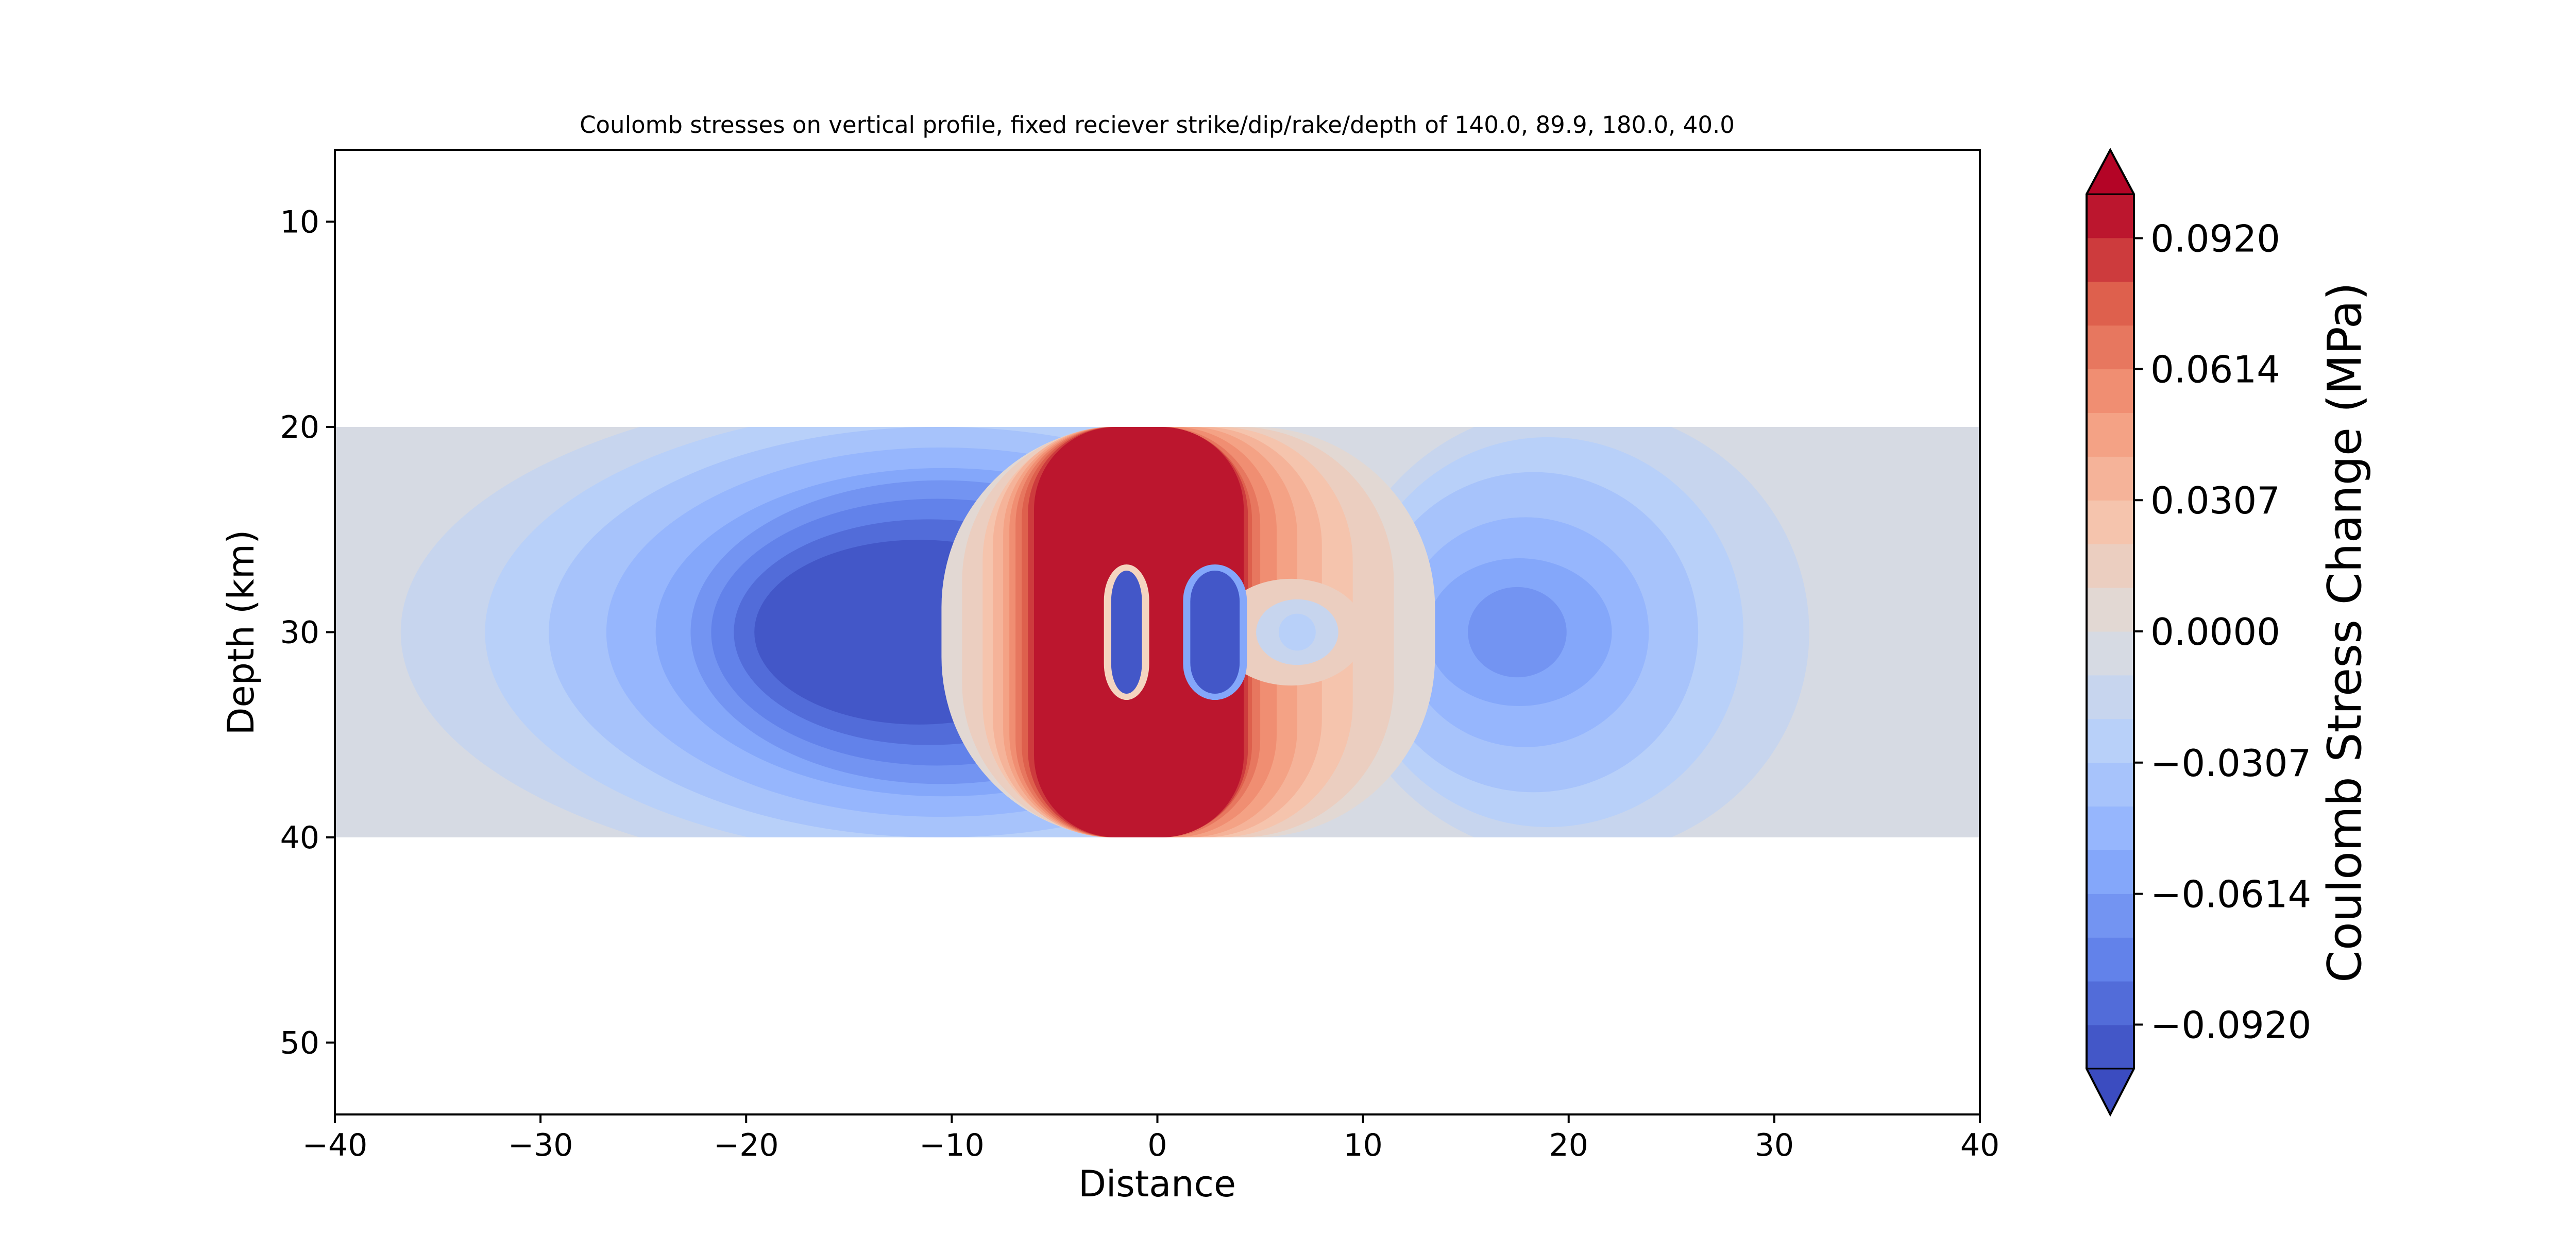 The width and height of the screenshot is (2576, 1236). I want to click on colorbar-tick-label: −0.0614, so click(2230, 894).